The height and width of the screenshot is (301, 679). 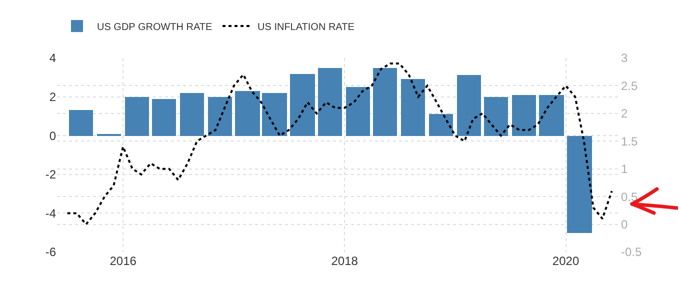 I want to click on x-tick-label: 2020, so click(x=566, y=261).